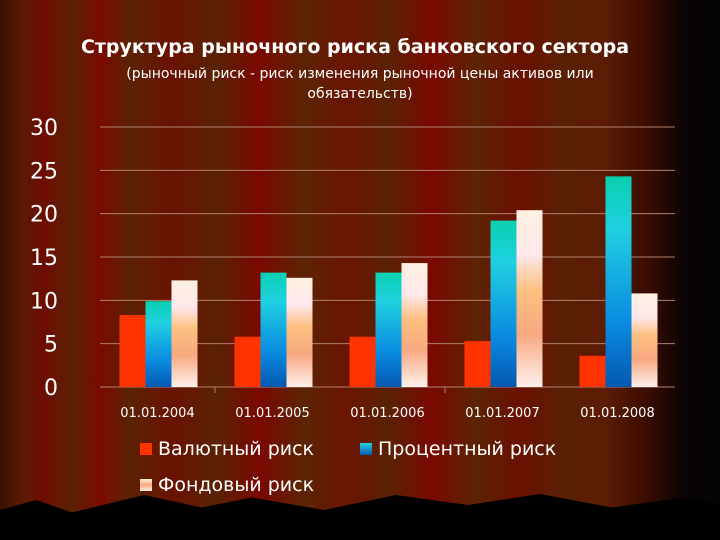 This screenshot has height=540, width=720. I want to click on y-tick-label: 15, so click(44, 258).